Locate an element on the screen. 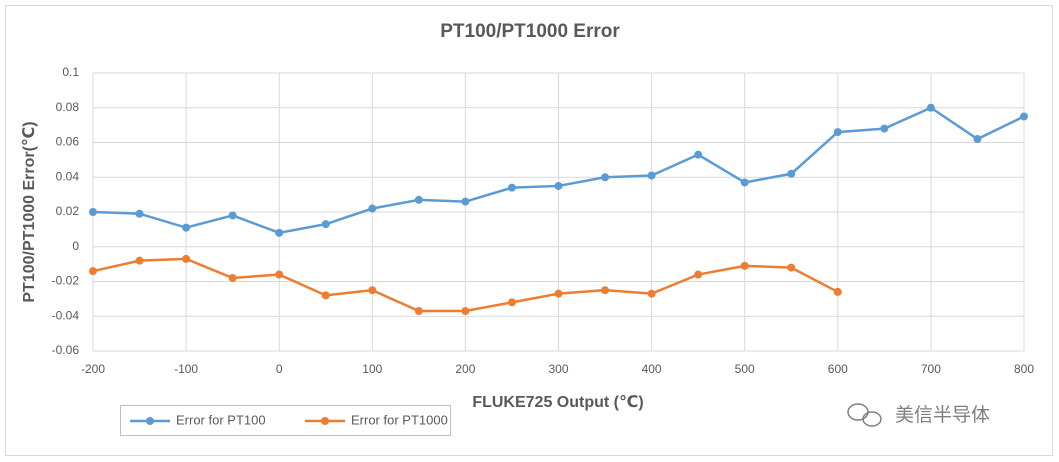  x-tick-label: 300 is located at coordinates (558, 369).